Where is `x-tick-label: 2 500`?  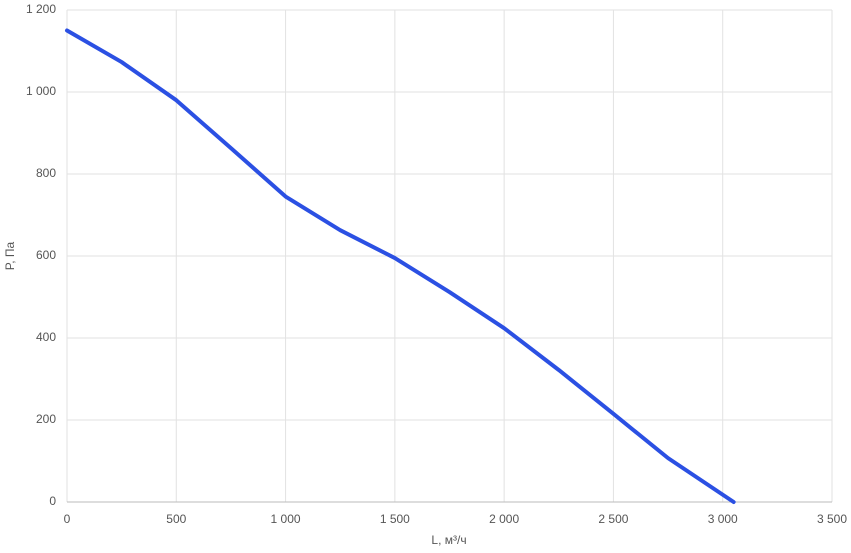 x-tick-label: 2 500 is located at coordinates (613, 519).